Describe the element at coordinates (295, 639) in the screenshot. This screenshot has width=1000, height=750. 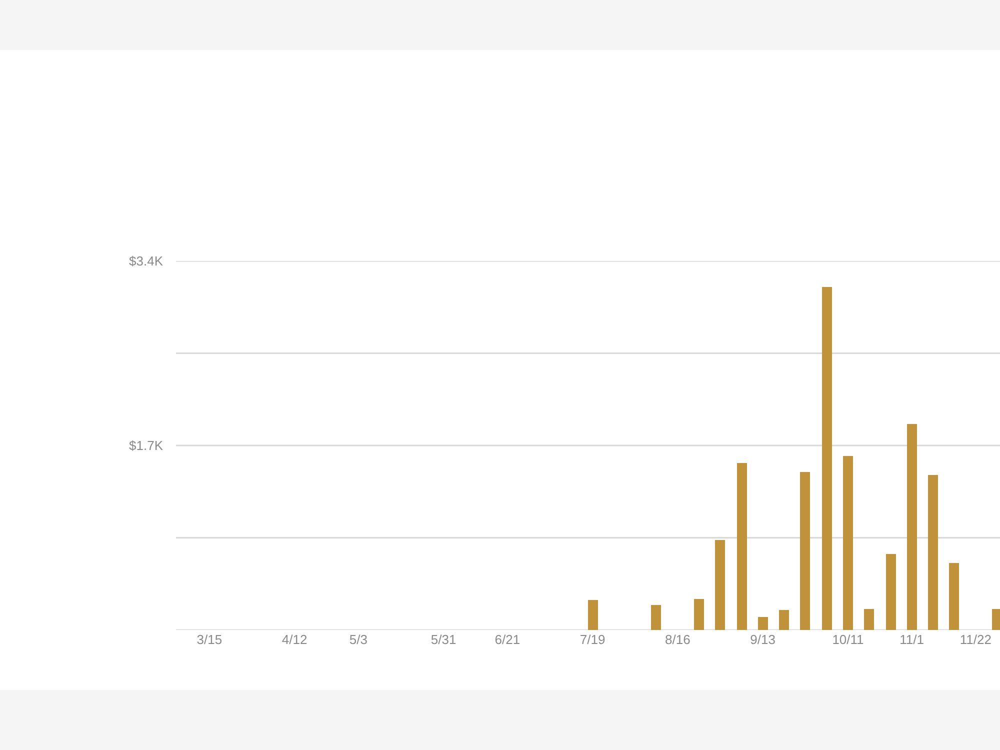
I see `x-tick-label: 4/12` at that location.